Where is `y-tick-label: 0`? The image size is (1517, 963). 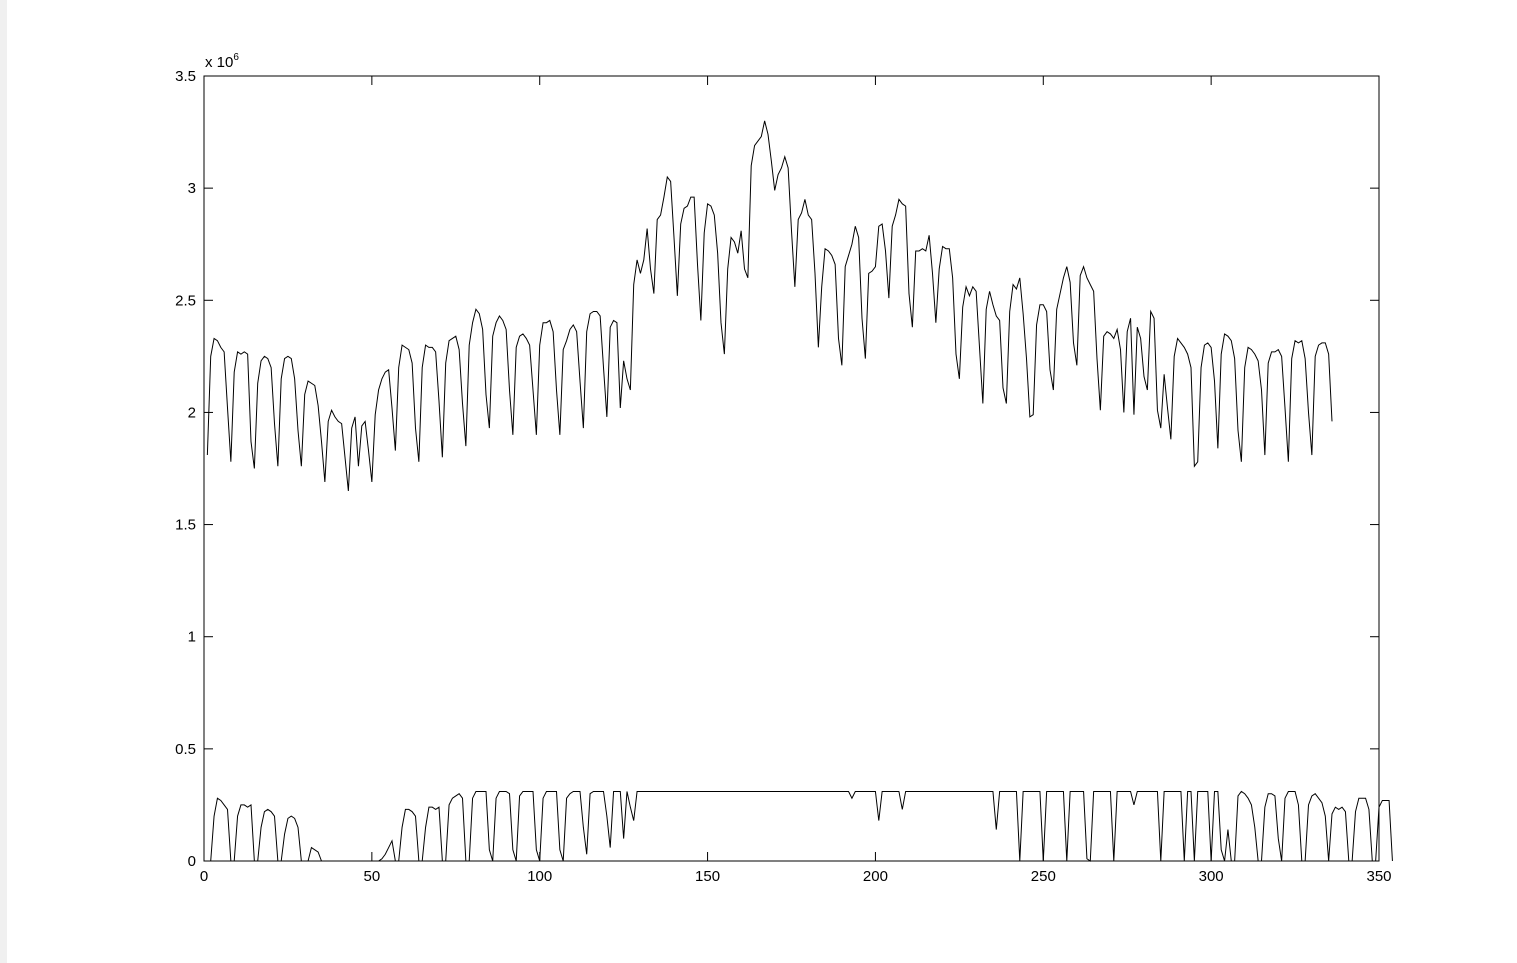
y-tick-label: 0 is located at coordinates (192, 861).